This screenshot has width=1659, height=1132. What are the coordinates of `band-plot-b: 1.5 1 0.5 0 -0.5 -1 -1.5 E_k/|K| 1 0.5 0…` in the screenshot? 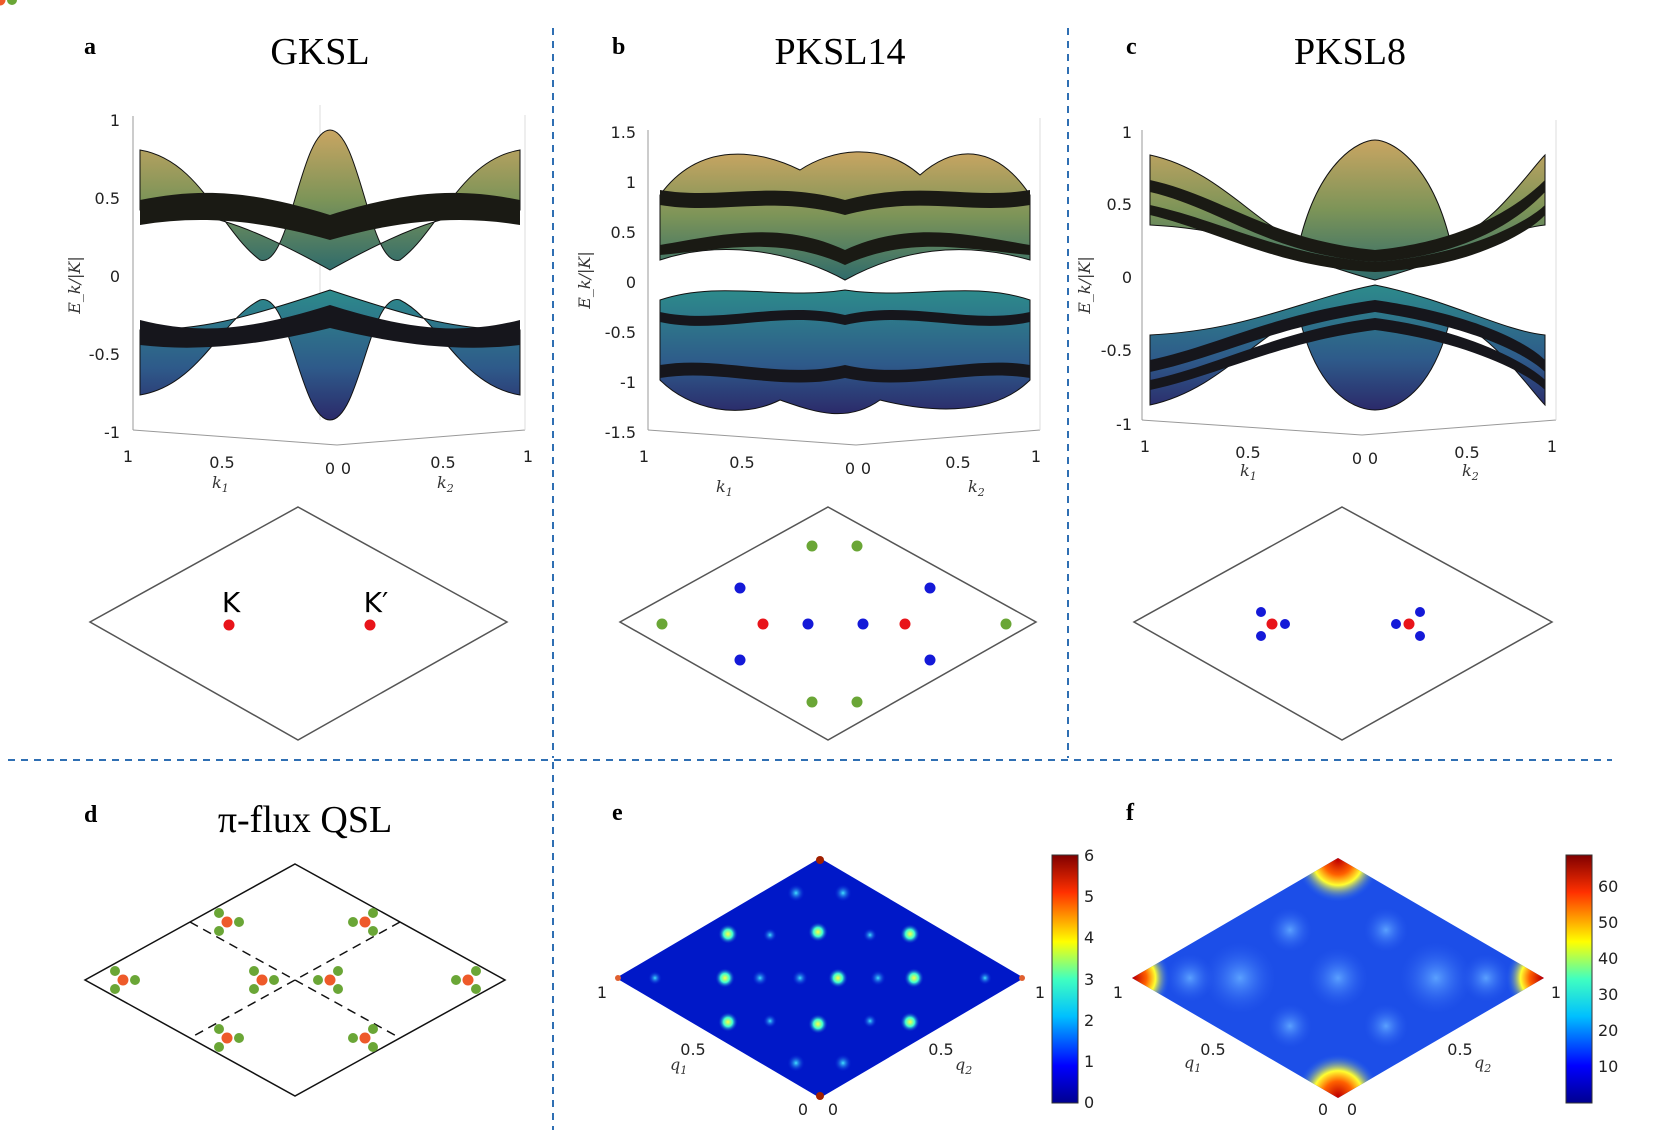 It's located at (808, 308).